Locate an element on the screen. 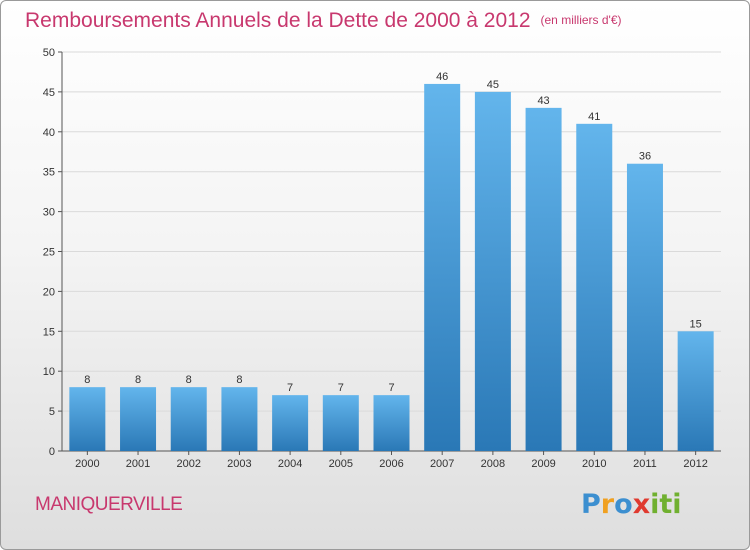 This screenshot has width=750, height=550. logo-letter: r is located at coordinates (607, 504).